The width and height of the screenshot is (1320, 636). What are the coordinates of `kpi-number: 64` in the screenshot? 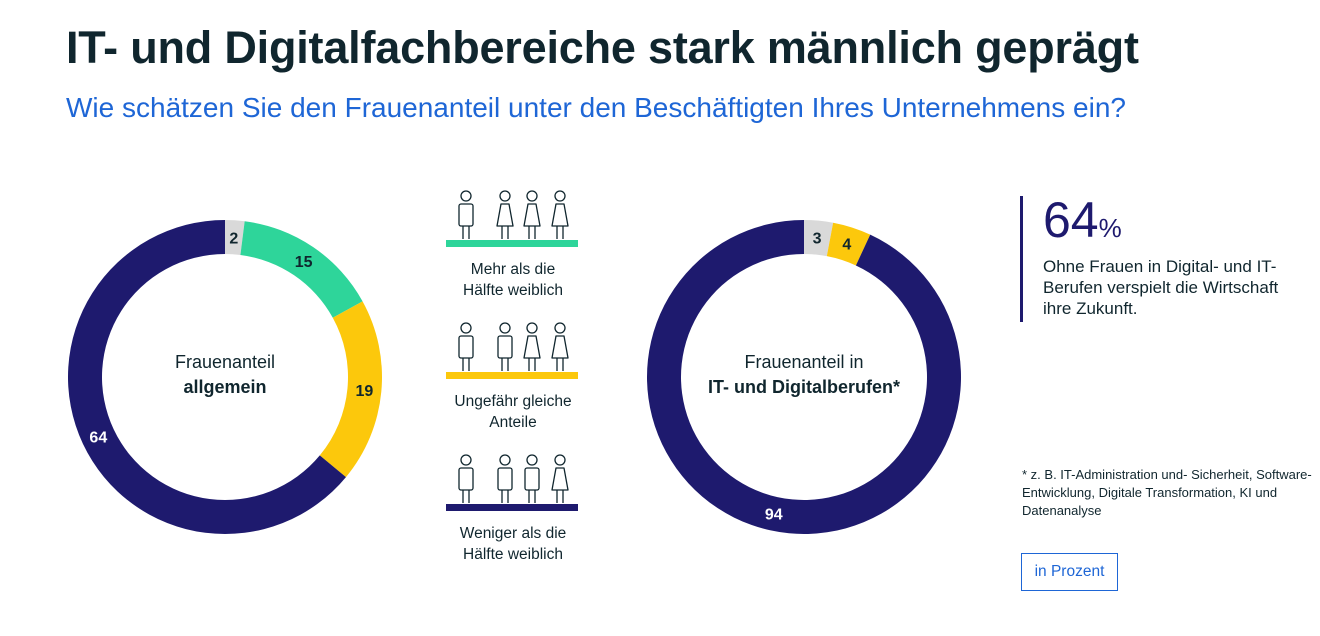 It's located at (1071, 220).